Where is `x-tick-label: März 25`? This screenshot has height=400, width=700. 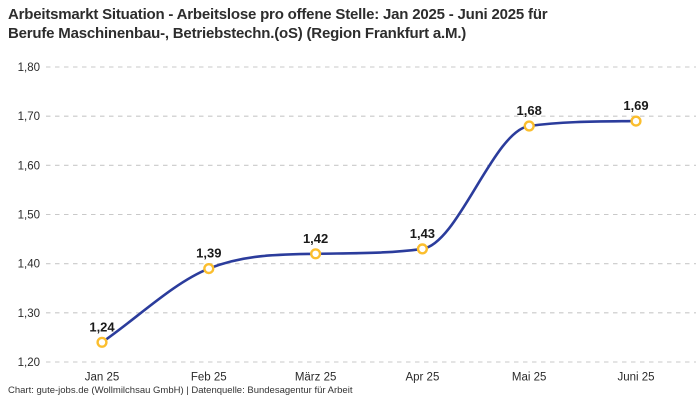 x-tick-label: März 25 is located at coordinates (316, 378).